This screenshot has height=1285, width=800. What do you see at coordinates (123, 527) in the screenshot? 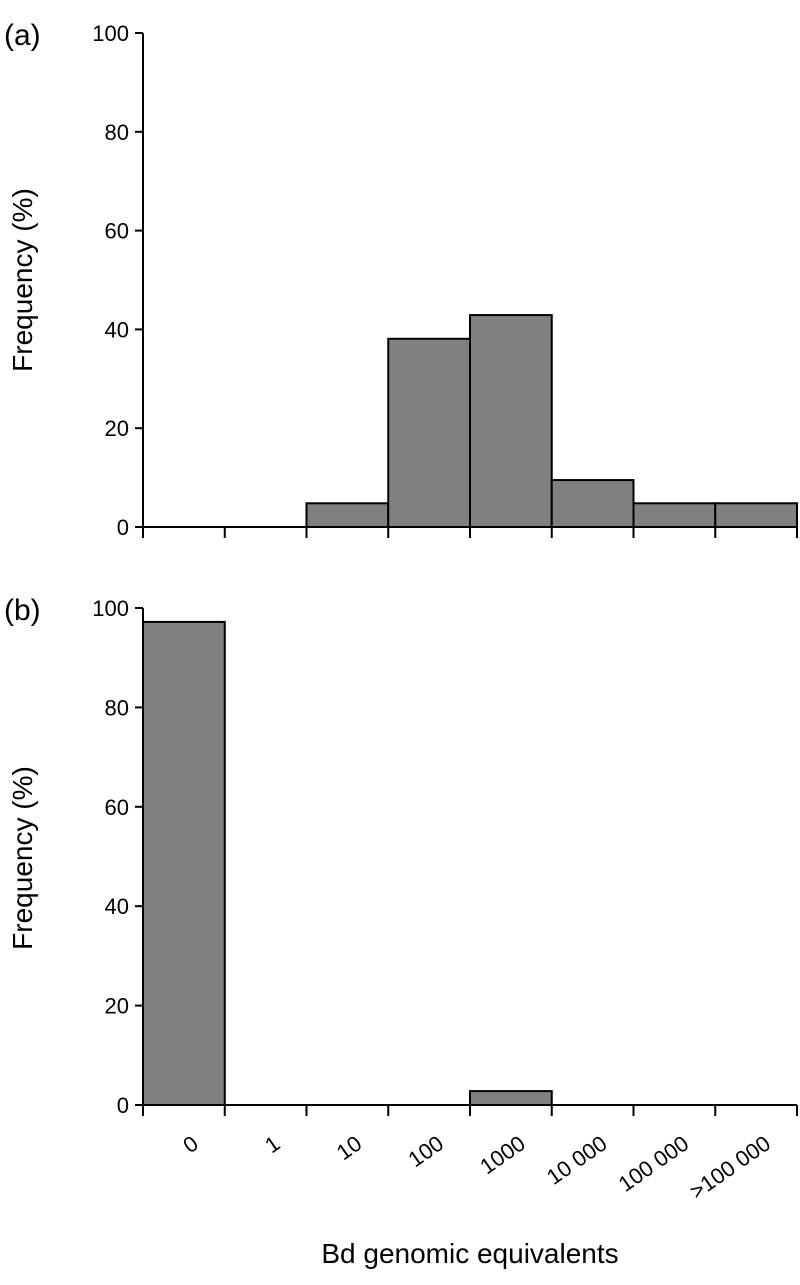
I see `panel-a-y-tick-label-0: 0` at bounding box center [123, 527].